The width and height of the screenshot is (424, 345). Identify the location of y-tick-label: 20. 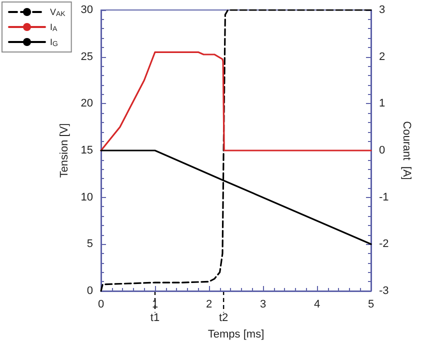
(86, 104).